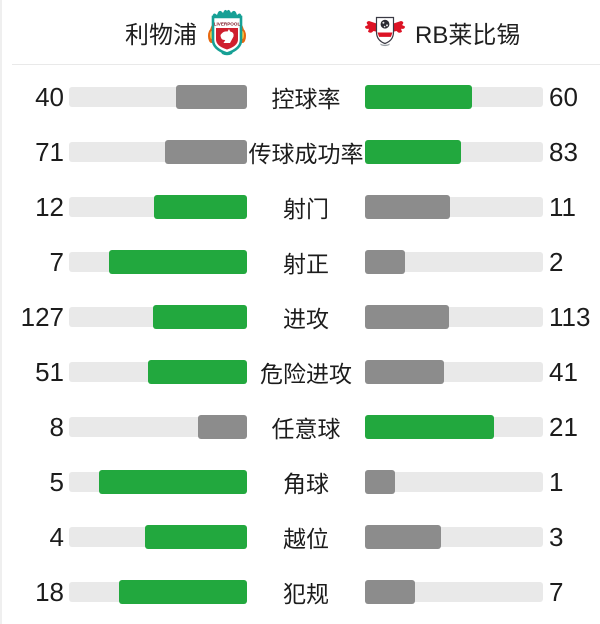 This screenshot has height=624, width=600. Describe the element at coordinates (556, 481) in the screenshot. I see `away-value: 1` at that location.